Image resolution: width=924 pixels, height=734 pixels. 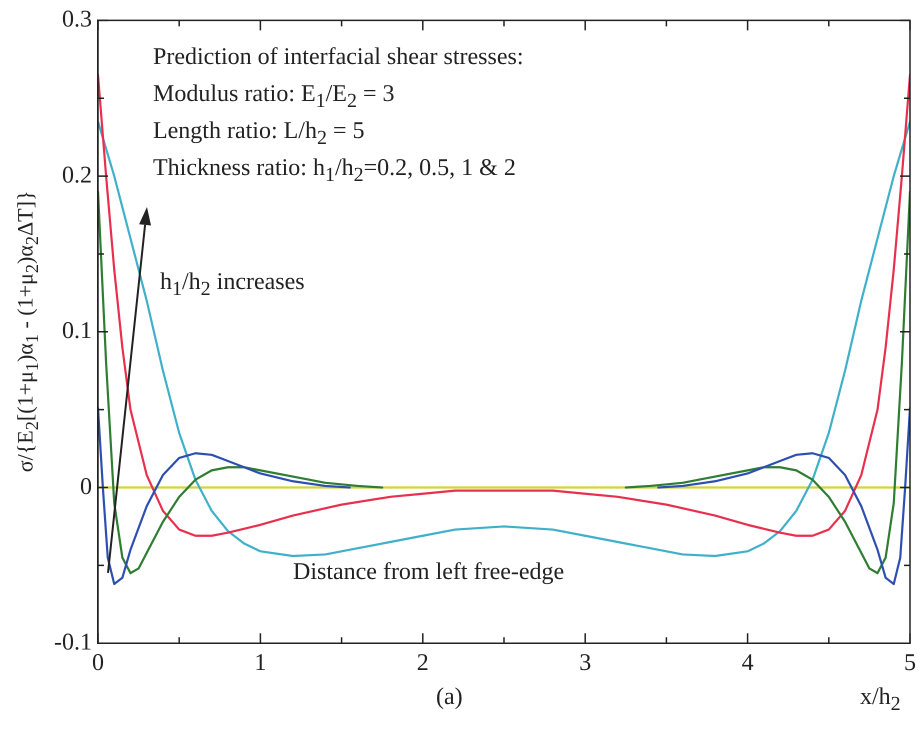 What do you see at coordinates (73, 642) in the screenshot?
I see `y-tick-label: -0.1` at bounding box center [73, 642].